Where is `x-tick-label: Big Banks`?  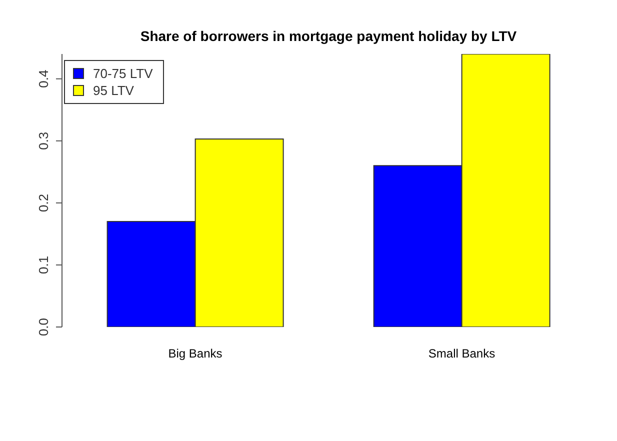 x-tick-label: Big Banks is located at coordinates (195, 353).